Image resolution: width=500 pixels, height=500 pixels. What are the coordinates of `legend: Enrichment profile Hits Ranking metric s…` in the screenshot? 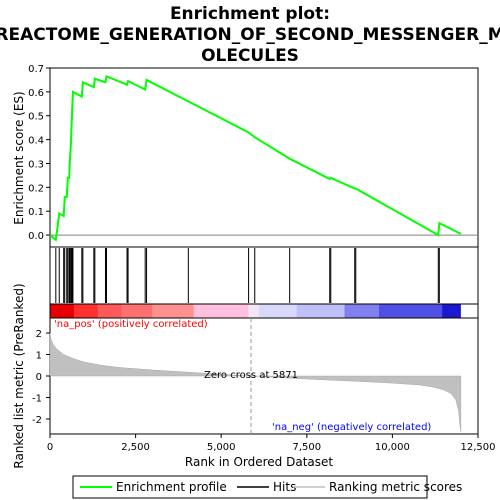 It's located at (267, 487).